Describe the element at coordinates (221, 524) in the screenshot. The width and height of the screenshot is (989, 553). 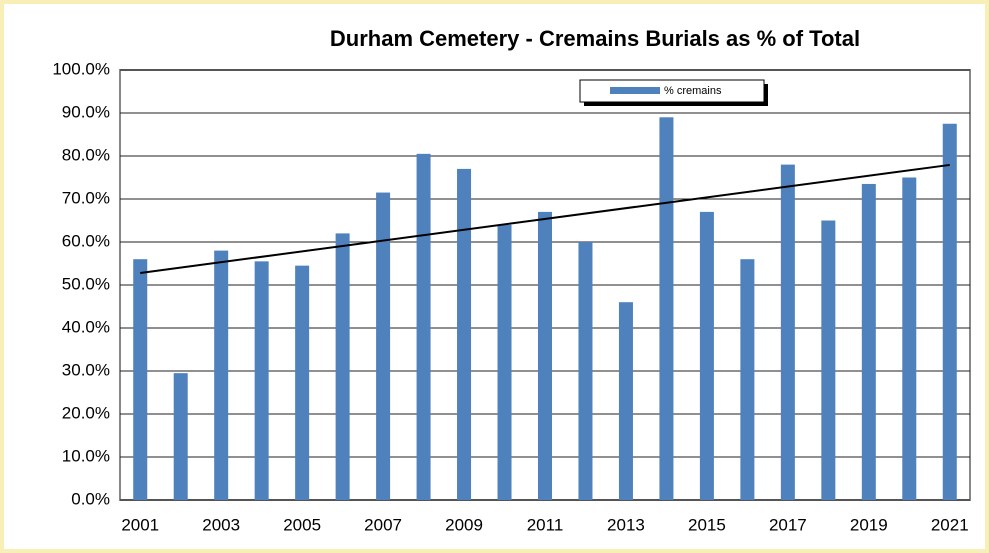
I see `x-tick-label: 2003` at that location.